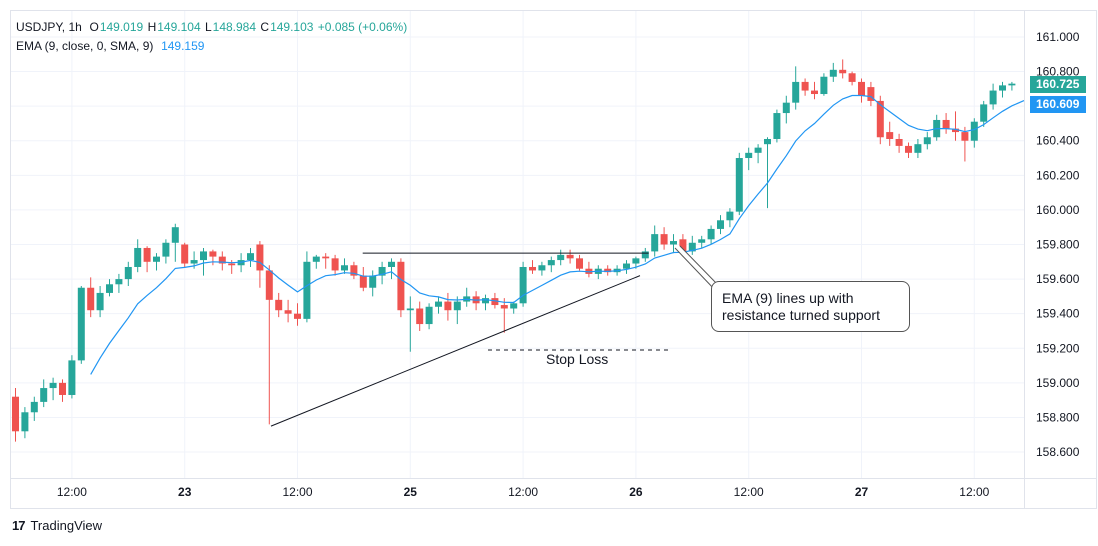  Describe the element at coordinates (1058, 452) in the screenshot. I see `y-tick-label: 158.600` at that location.